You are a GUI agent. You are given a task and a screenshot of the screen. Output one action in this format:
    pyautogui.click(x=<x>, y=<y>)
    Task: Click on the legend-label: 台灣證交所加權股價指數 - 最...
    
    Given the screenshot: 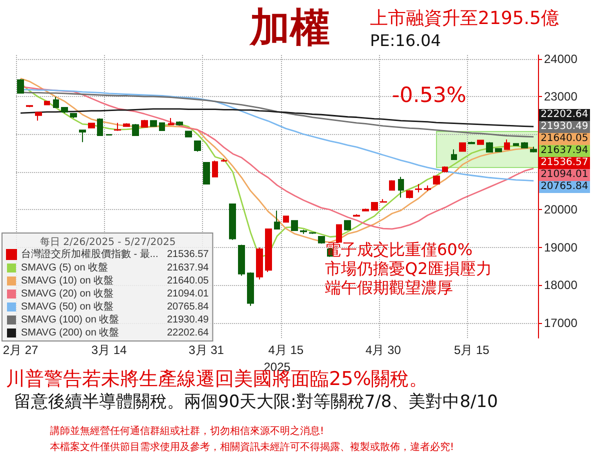 What is the action you would take?
    pyautogui.click(x=89, y=254)
    